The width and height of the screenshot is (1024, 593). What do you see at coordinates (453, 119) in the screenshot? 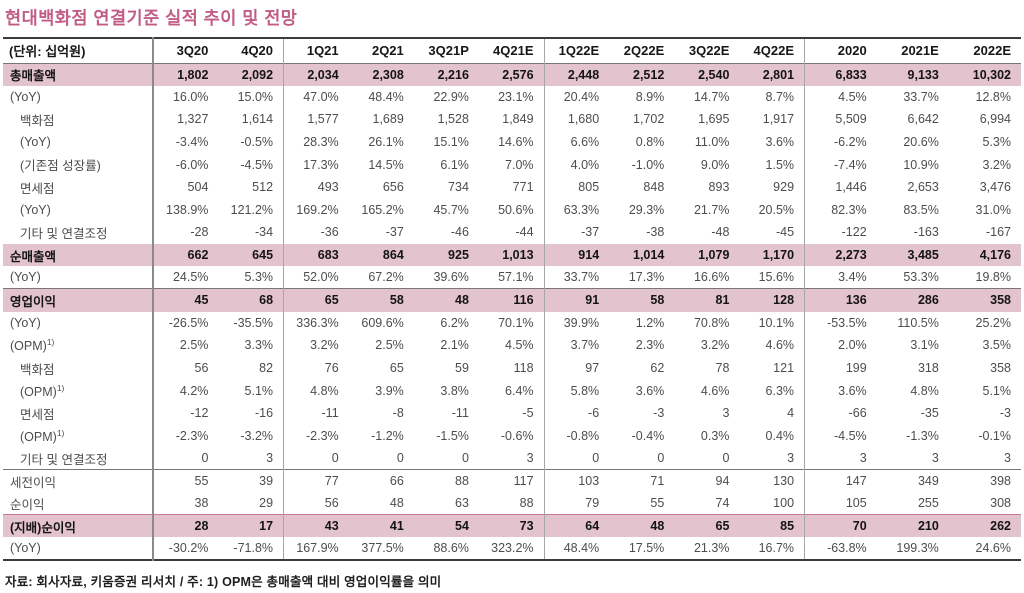
I see `cell: 1,528` at bounding box center [453, 119].